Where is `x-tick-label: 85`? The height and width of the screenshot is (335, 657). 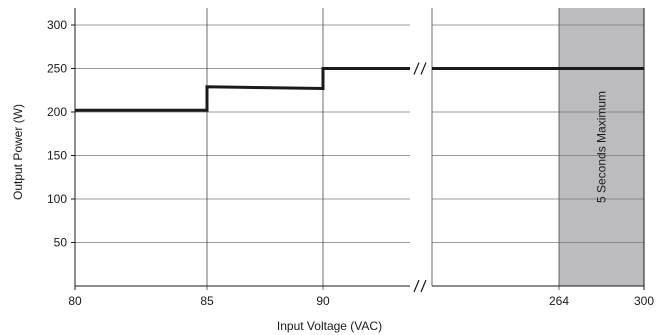
x-tick-label: 85 is located at coordinates (207, 301).